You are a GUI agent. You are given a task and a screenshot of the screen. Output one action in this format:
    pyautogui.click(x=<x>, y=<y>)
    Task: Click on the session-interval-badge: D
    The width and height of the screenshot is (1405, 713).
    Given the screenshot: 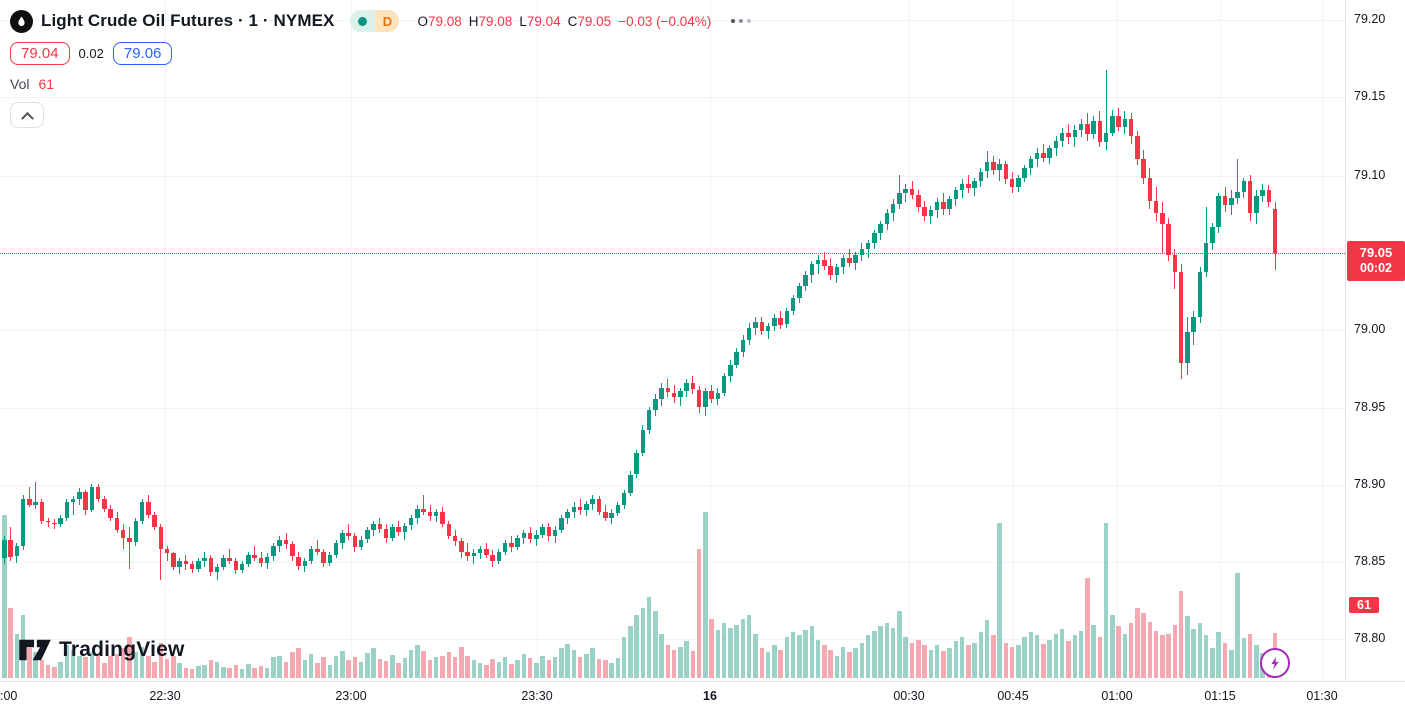 What is the action you would take?
    pyautogui.click(x=375, y=21)
    